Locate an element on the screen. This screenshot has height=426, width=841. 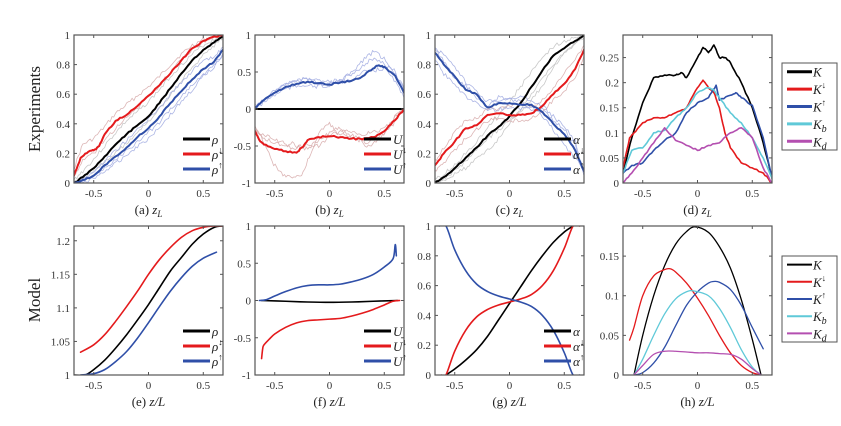
legend-label-g: α↑ is located at coordinates (578, 360).